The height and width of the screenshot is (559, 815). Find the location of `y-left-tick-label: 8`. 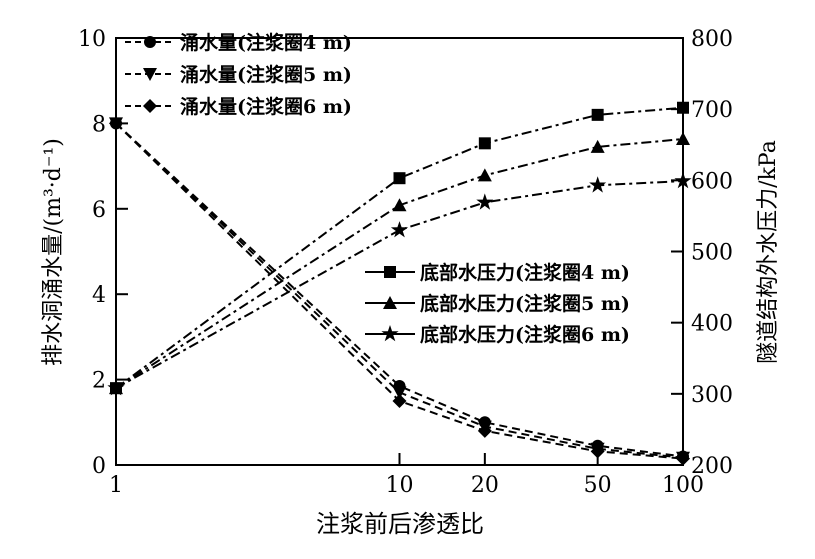

y-left-tick-label: 8 is located at coordinates (99, 124).